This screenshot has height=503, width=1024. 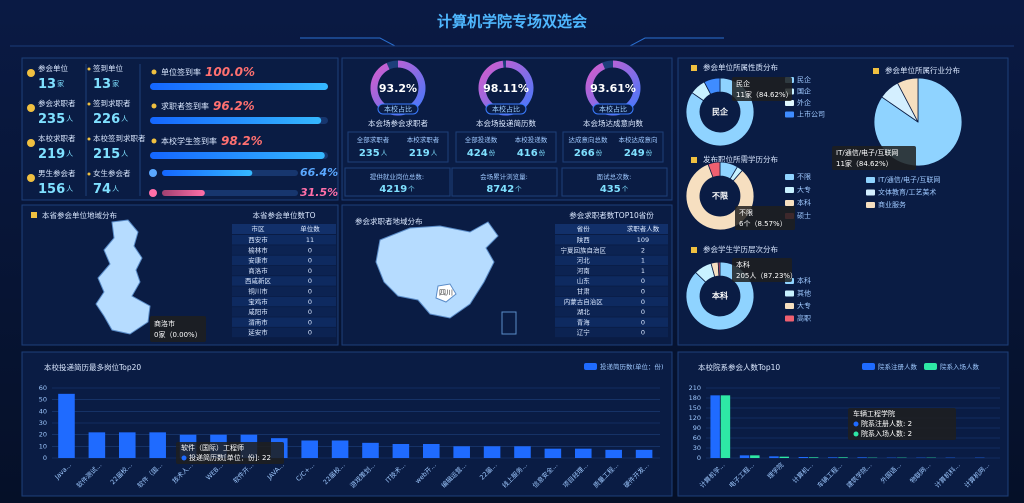 I want to click on gauge-item-value: 424份, so click(x=481, y=153).